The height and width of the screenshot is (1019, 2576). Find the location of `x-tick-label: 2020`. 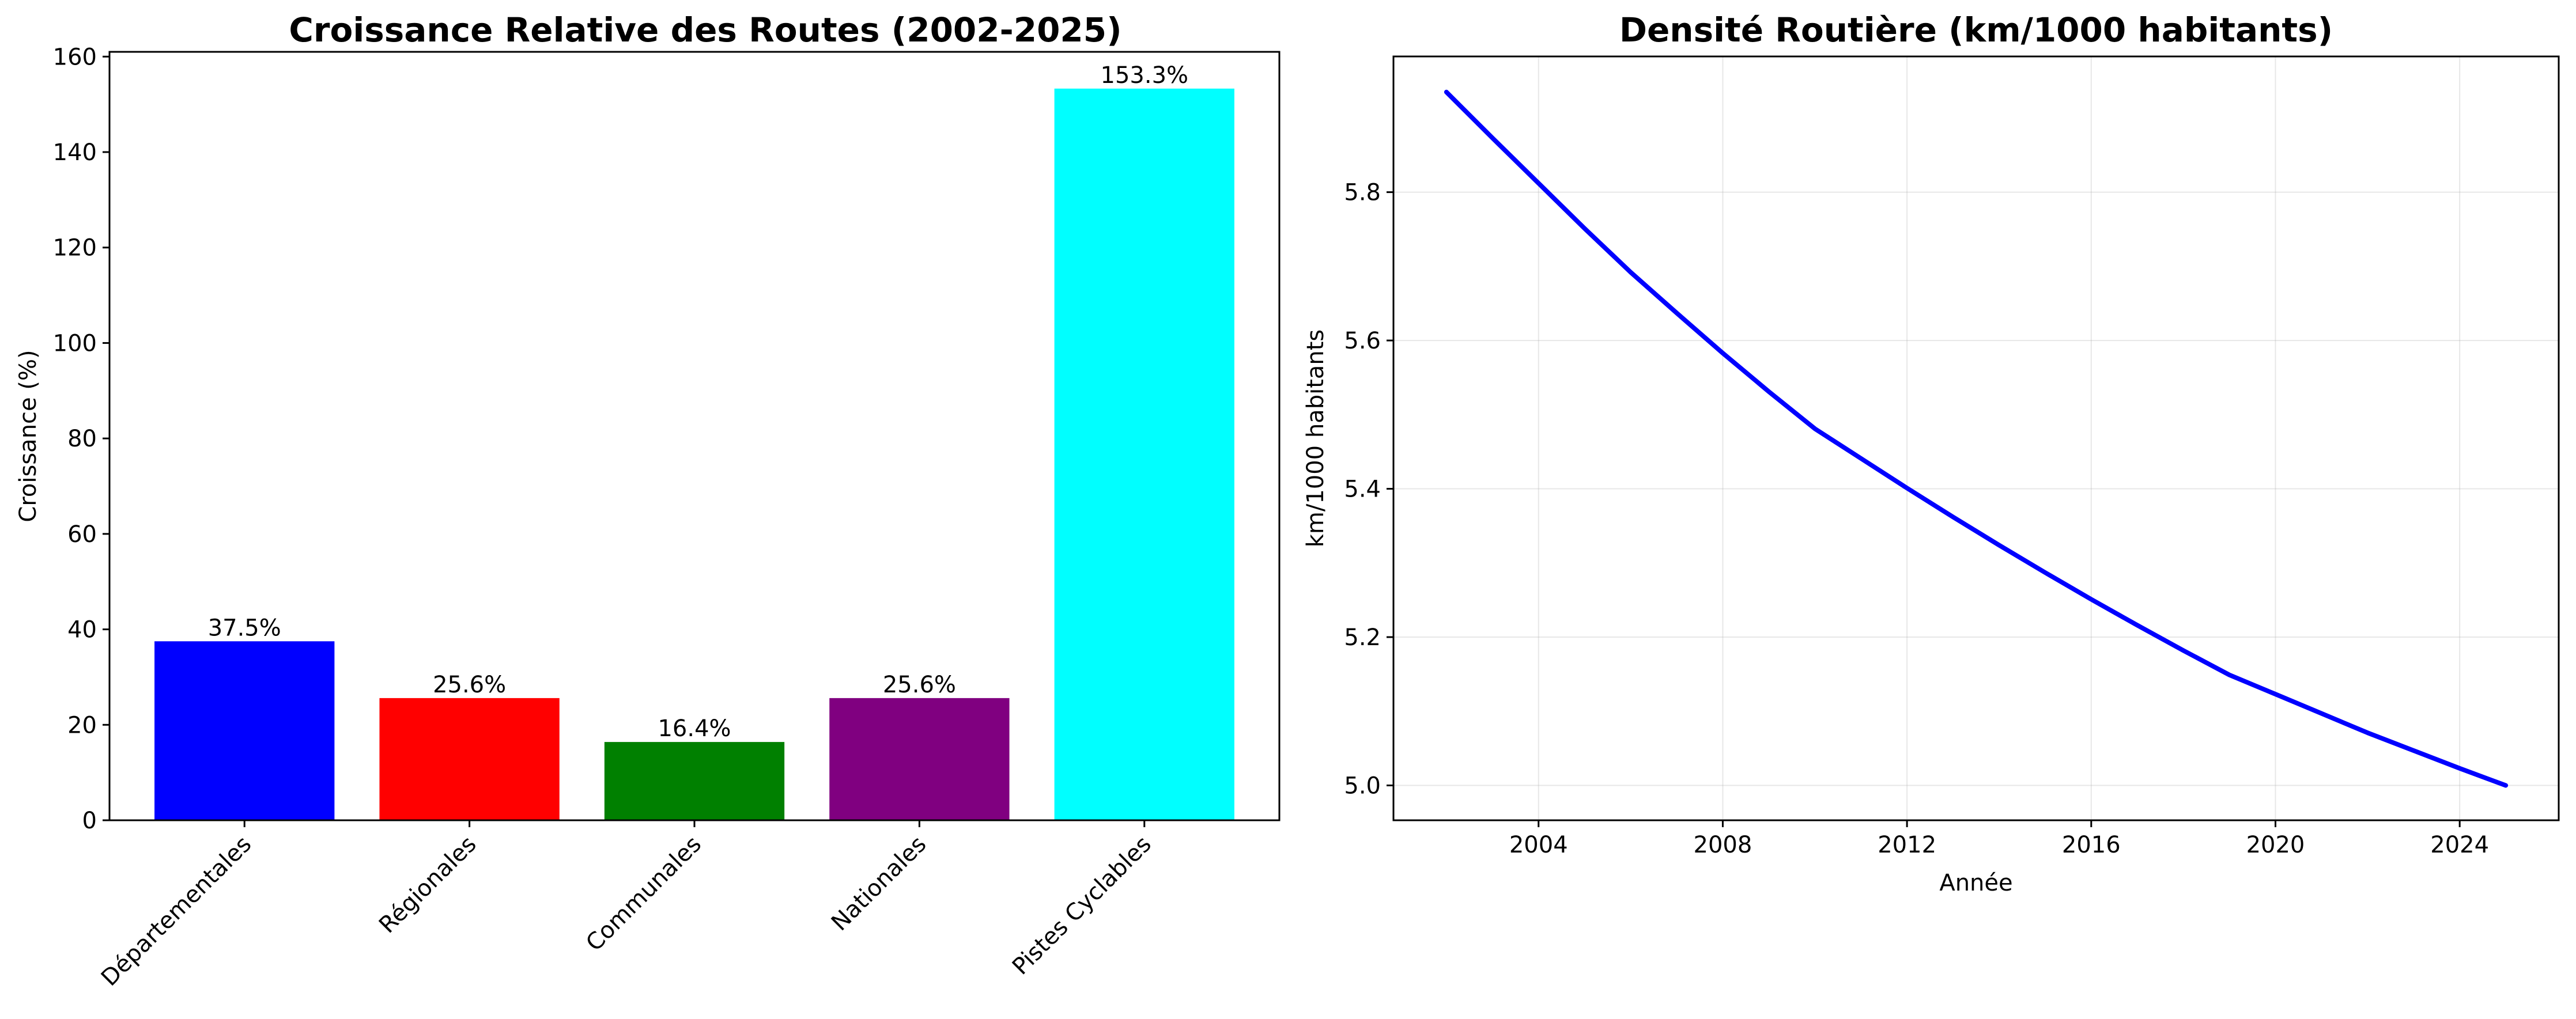

x-tick-label: 2020 is located at coordinates (2275, 845).